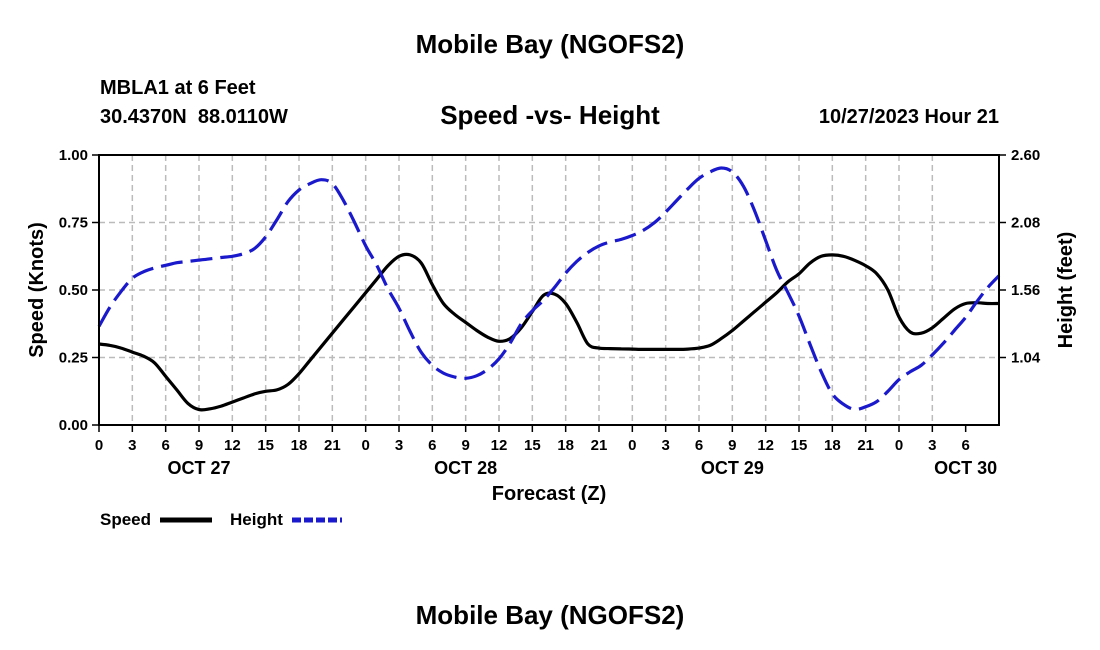 The image size is (1100, 650). I want to click on y-tick-label: 0.25, so click(73, 358).